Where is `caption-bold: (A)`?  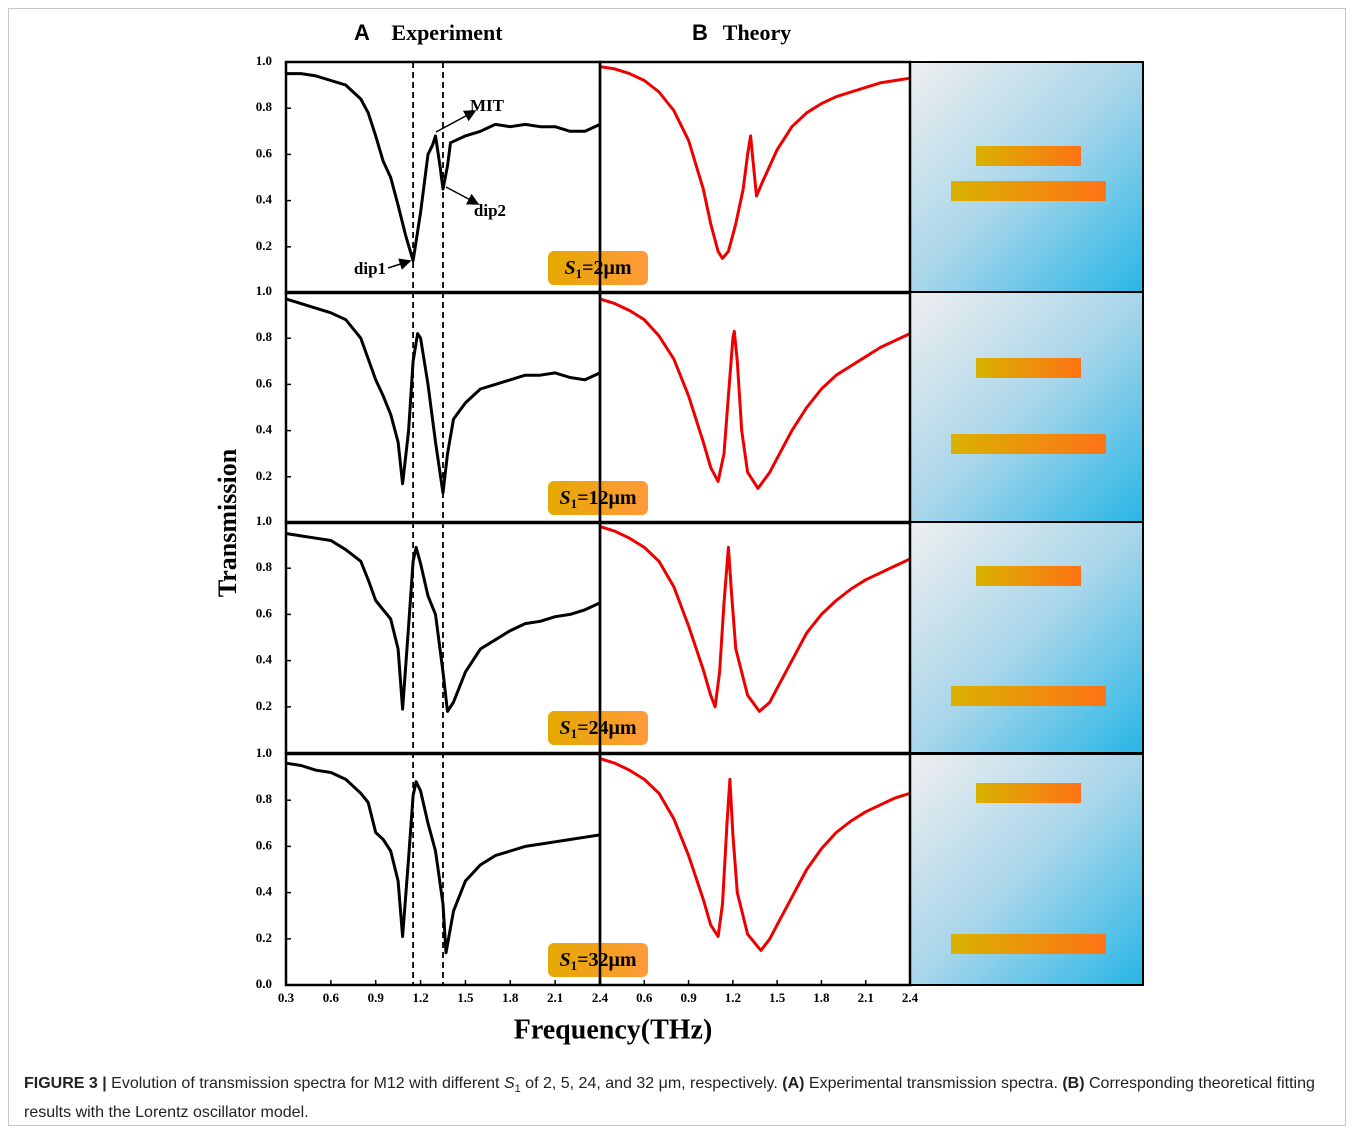 caption-bold: (A) is located at coordinates (793, 1083).